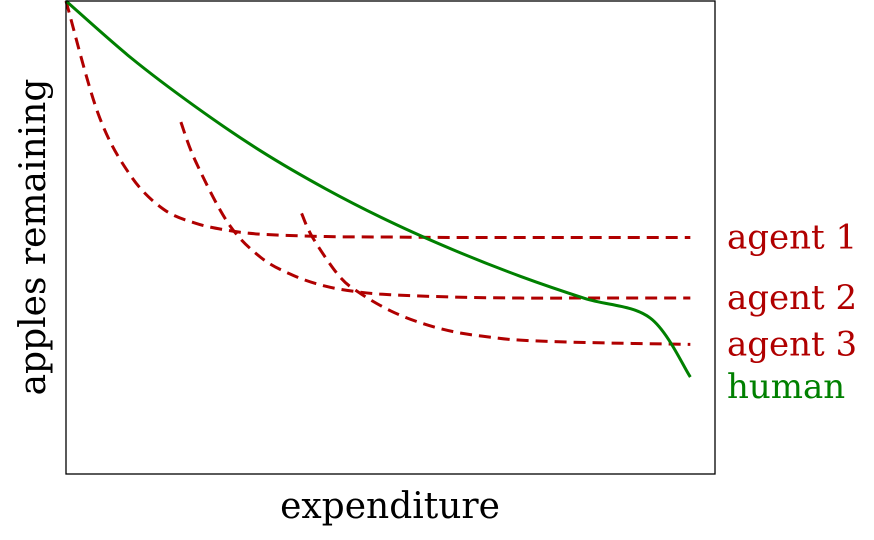 This screenshot has height=540, width=874. What do you see at coordinates (792, 298) in the screenshot?
I see `legend-label-agent-2: agent 2` at bounding box center [792, 298].